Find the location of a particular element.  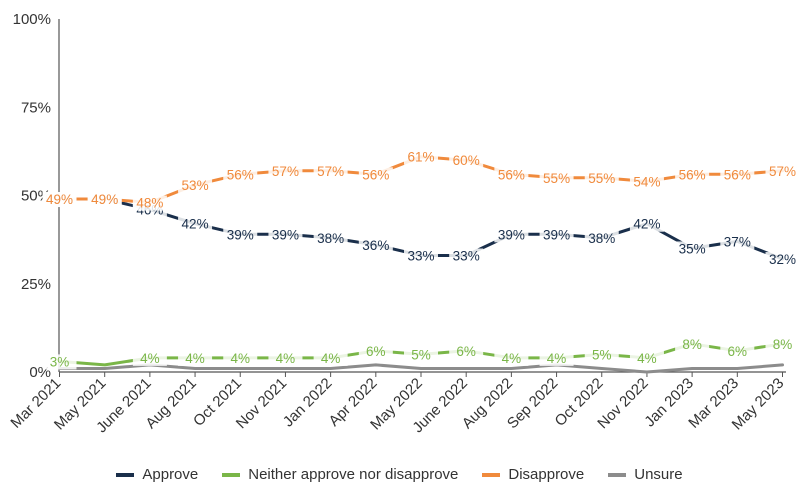

legend-label-approve: Approve is located at coordinates (170, 474).